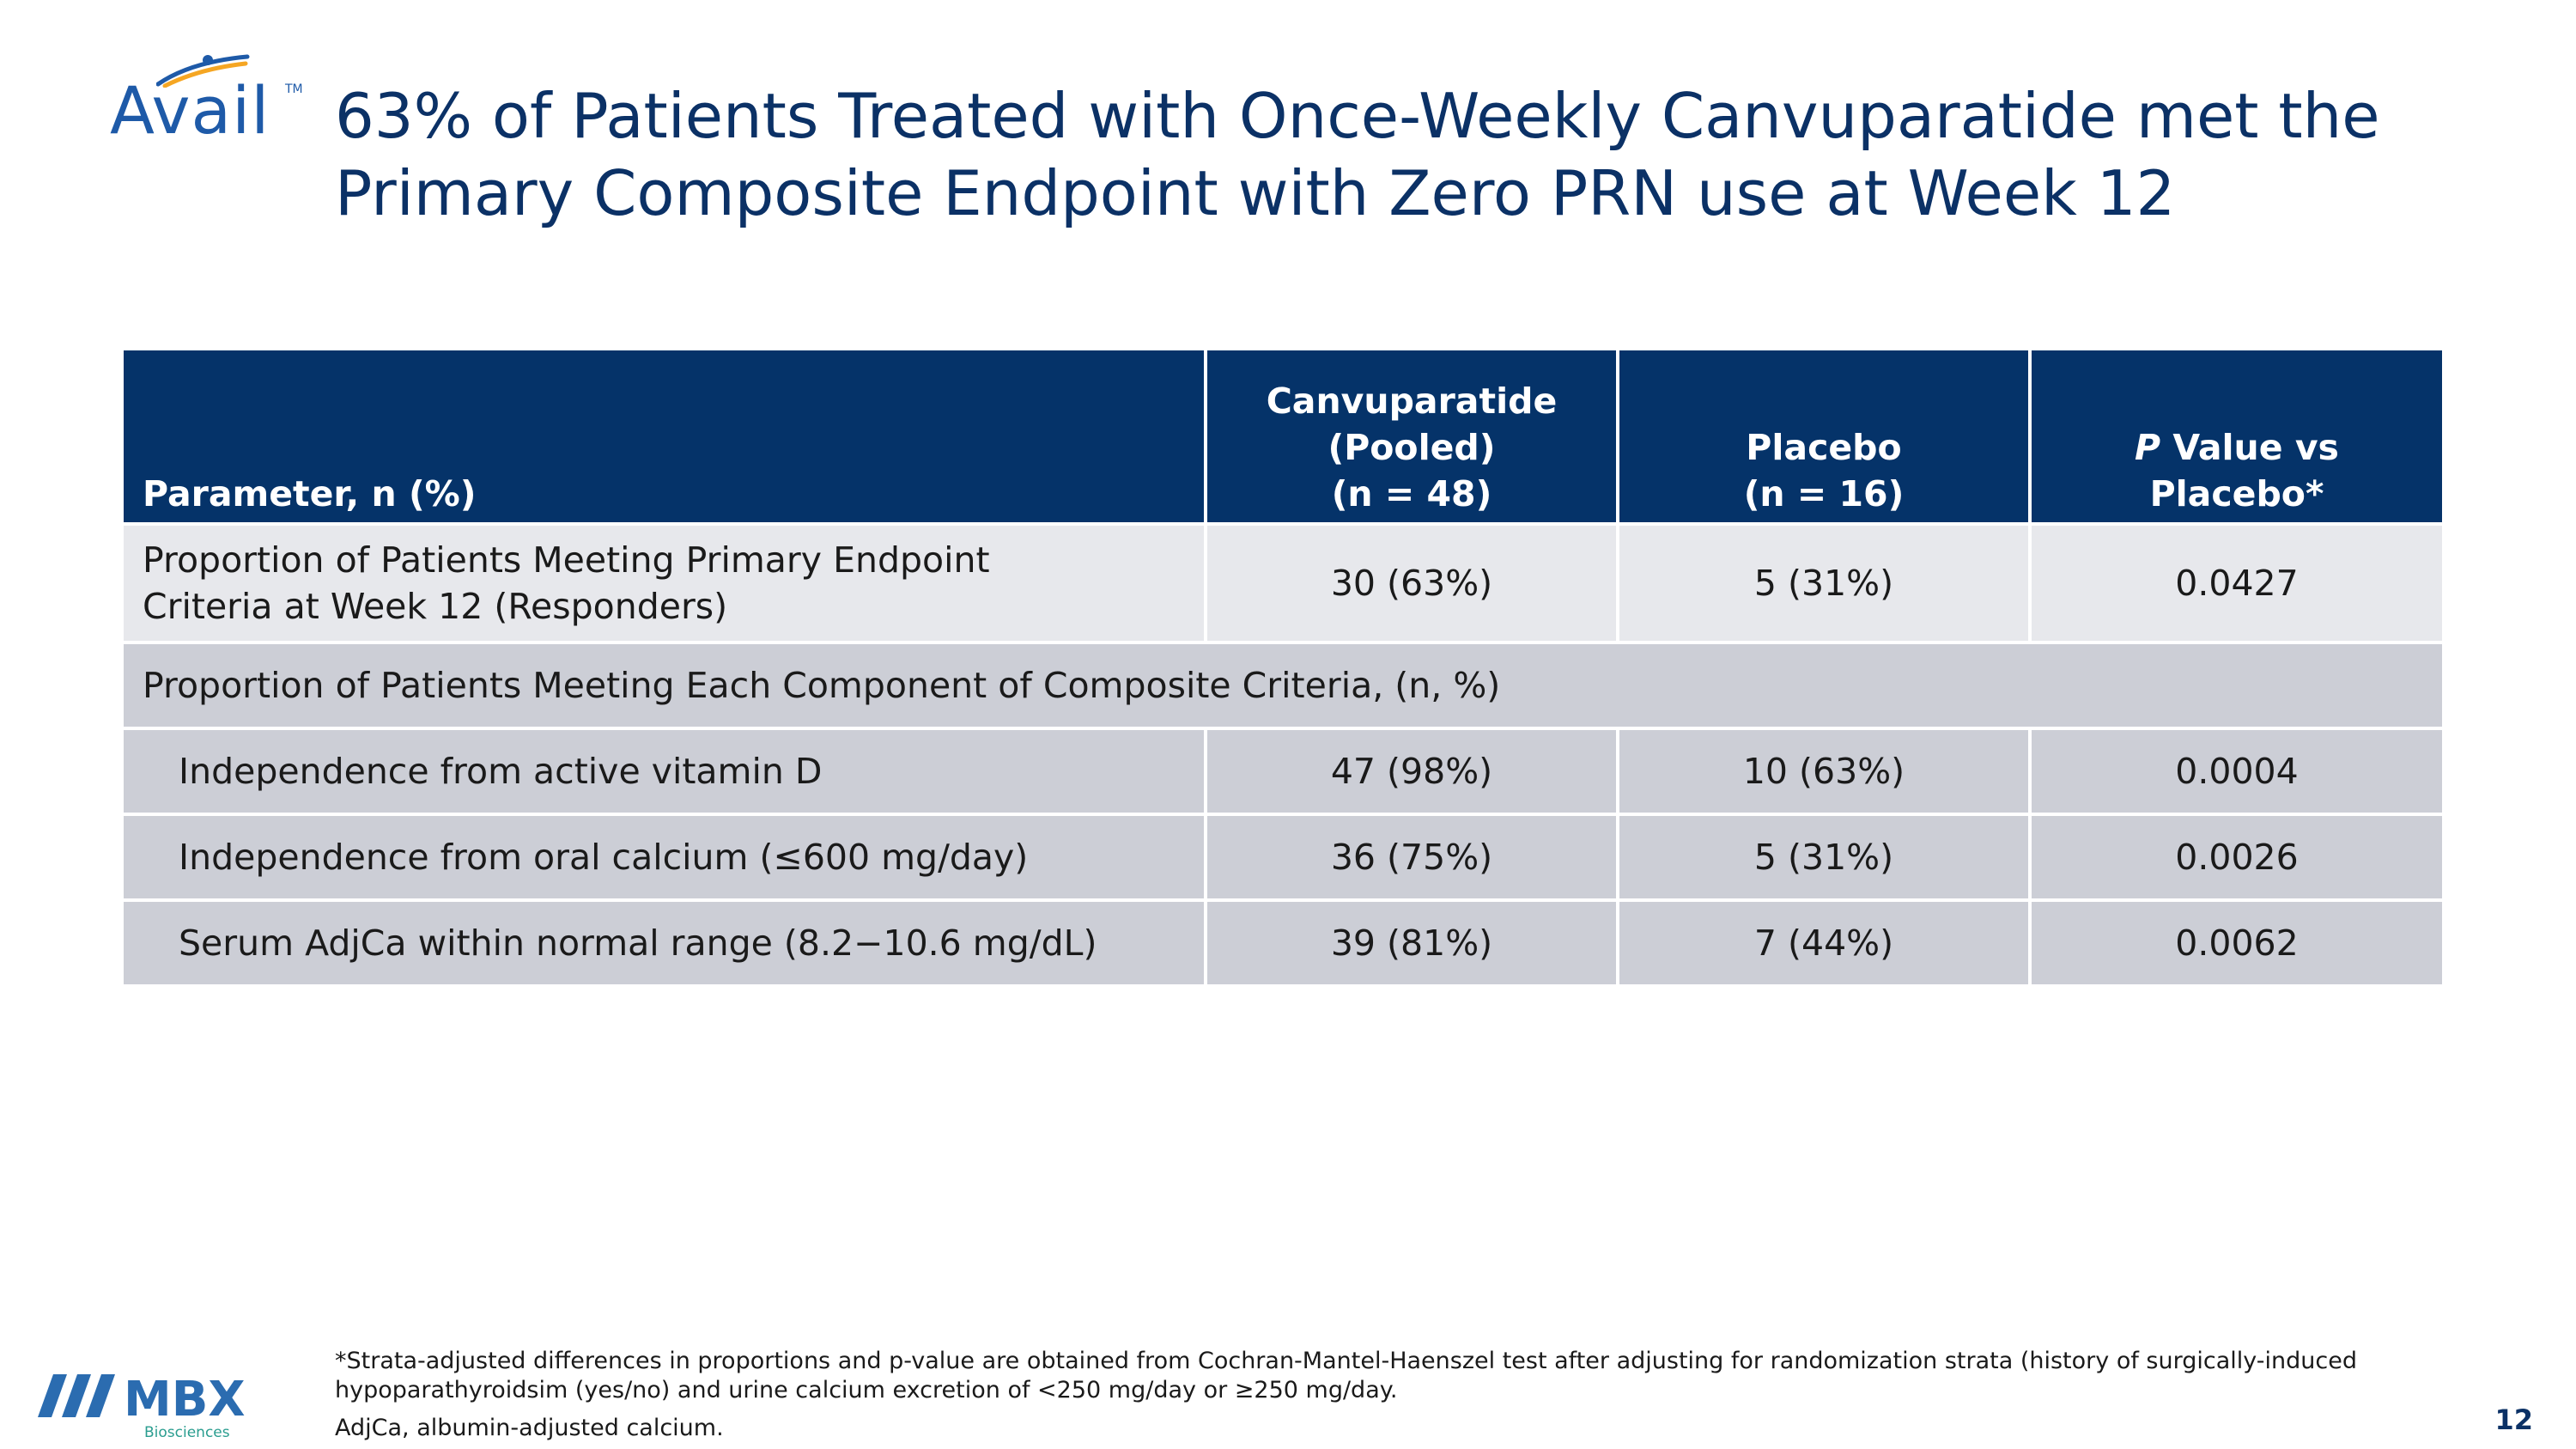 This screenshot has height=1449, width=2576. I want to click on abbreviation-note: AdjCa, albumin-adjusted calcium., so click(530, 1428).